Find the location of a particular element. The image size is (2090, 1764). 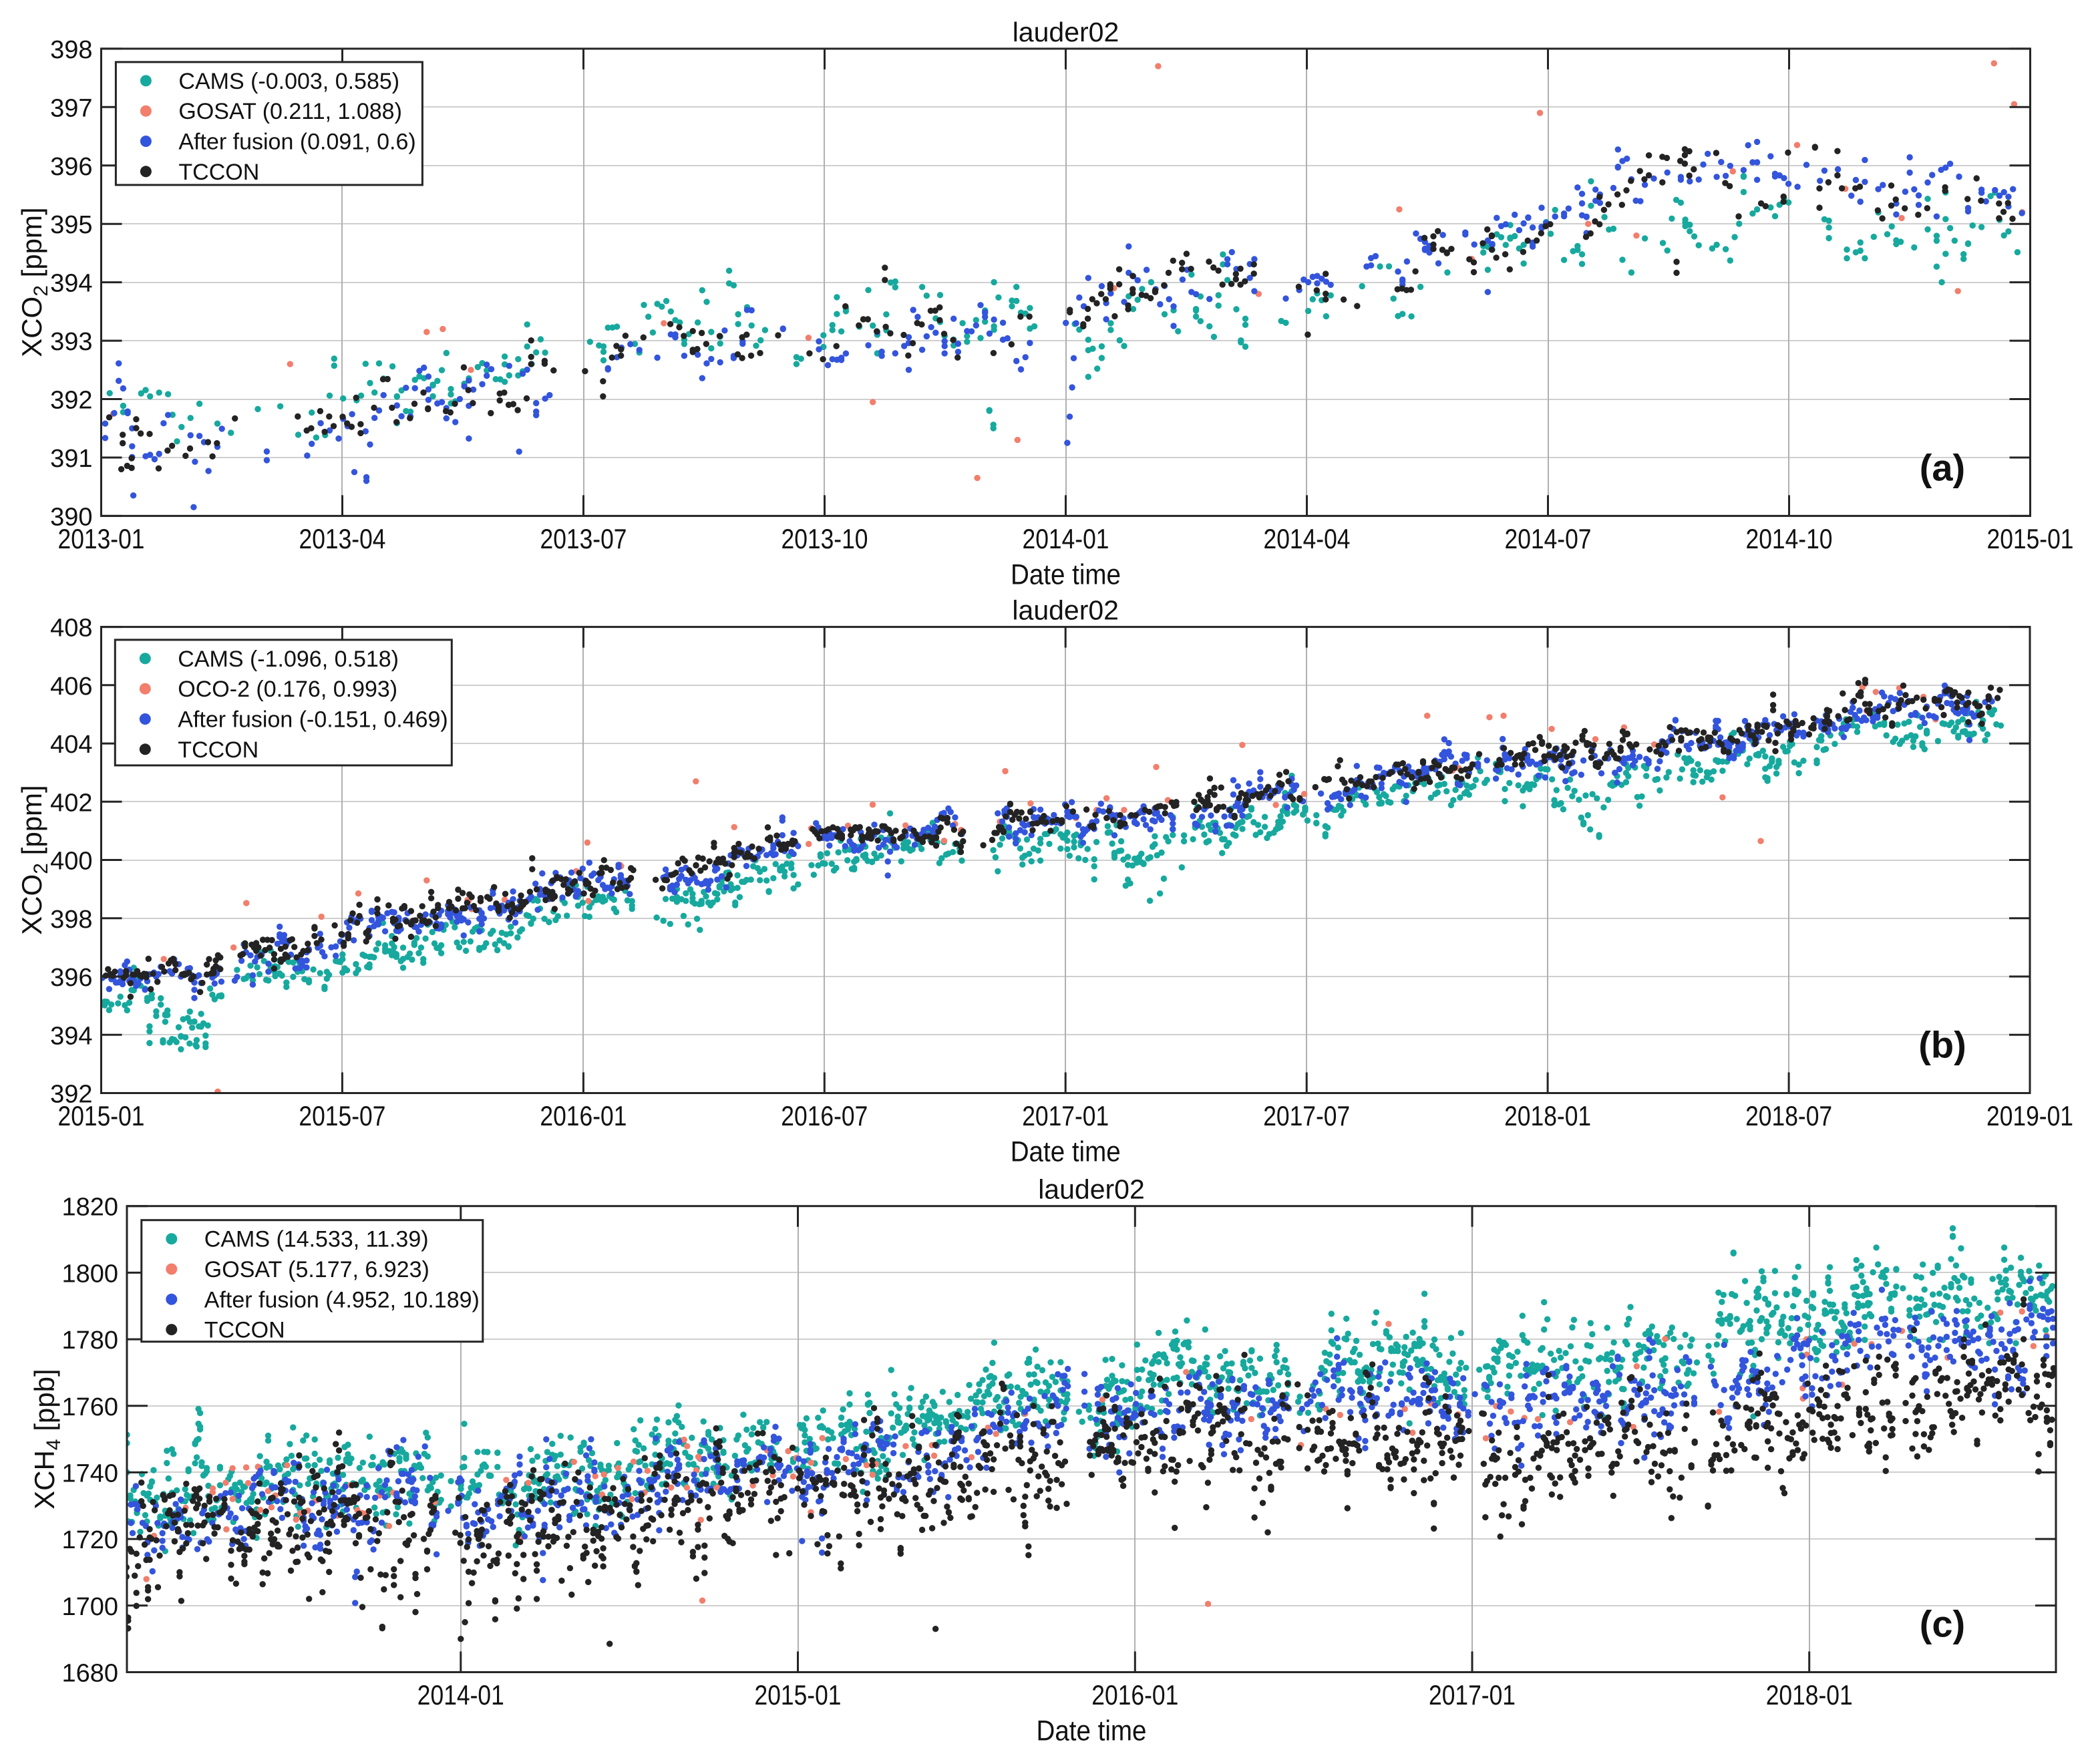

svg-text: 391 is located at coordinates (71, 459).